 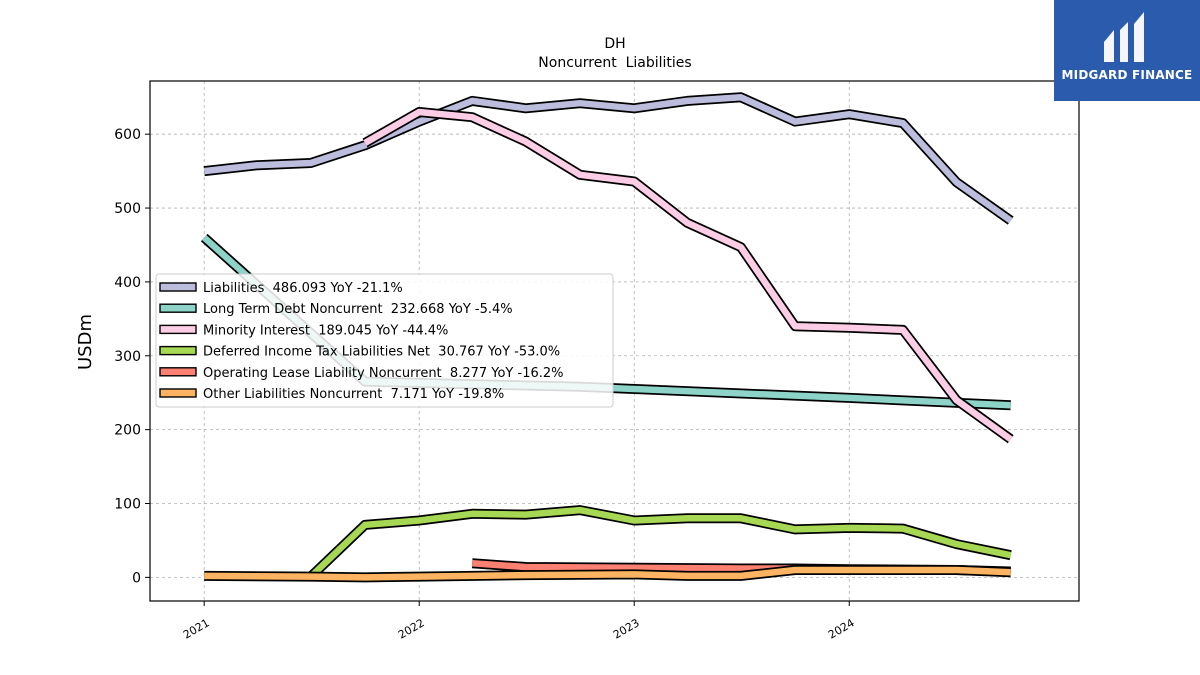 I want to click on x-tick-label: 2021, so click(x=196, y=628).